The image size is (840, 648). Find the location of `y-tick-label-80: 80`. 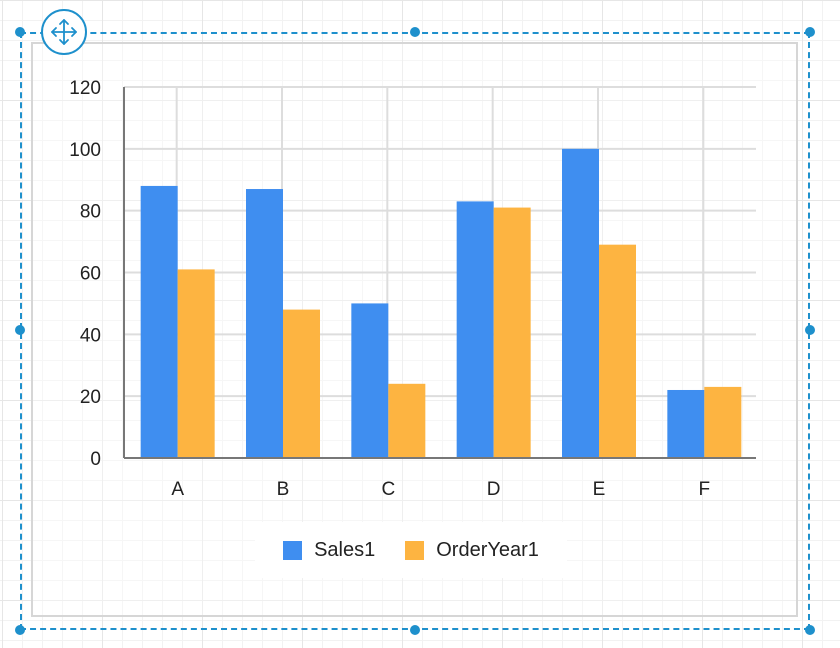

y-tick-label-80: 80 is located at coordinates (90, 212).